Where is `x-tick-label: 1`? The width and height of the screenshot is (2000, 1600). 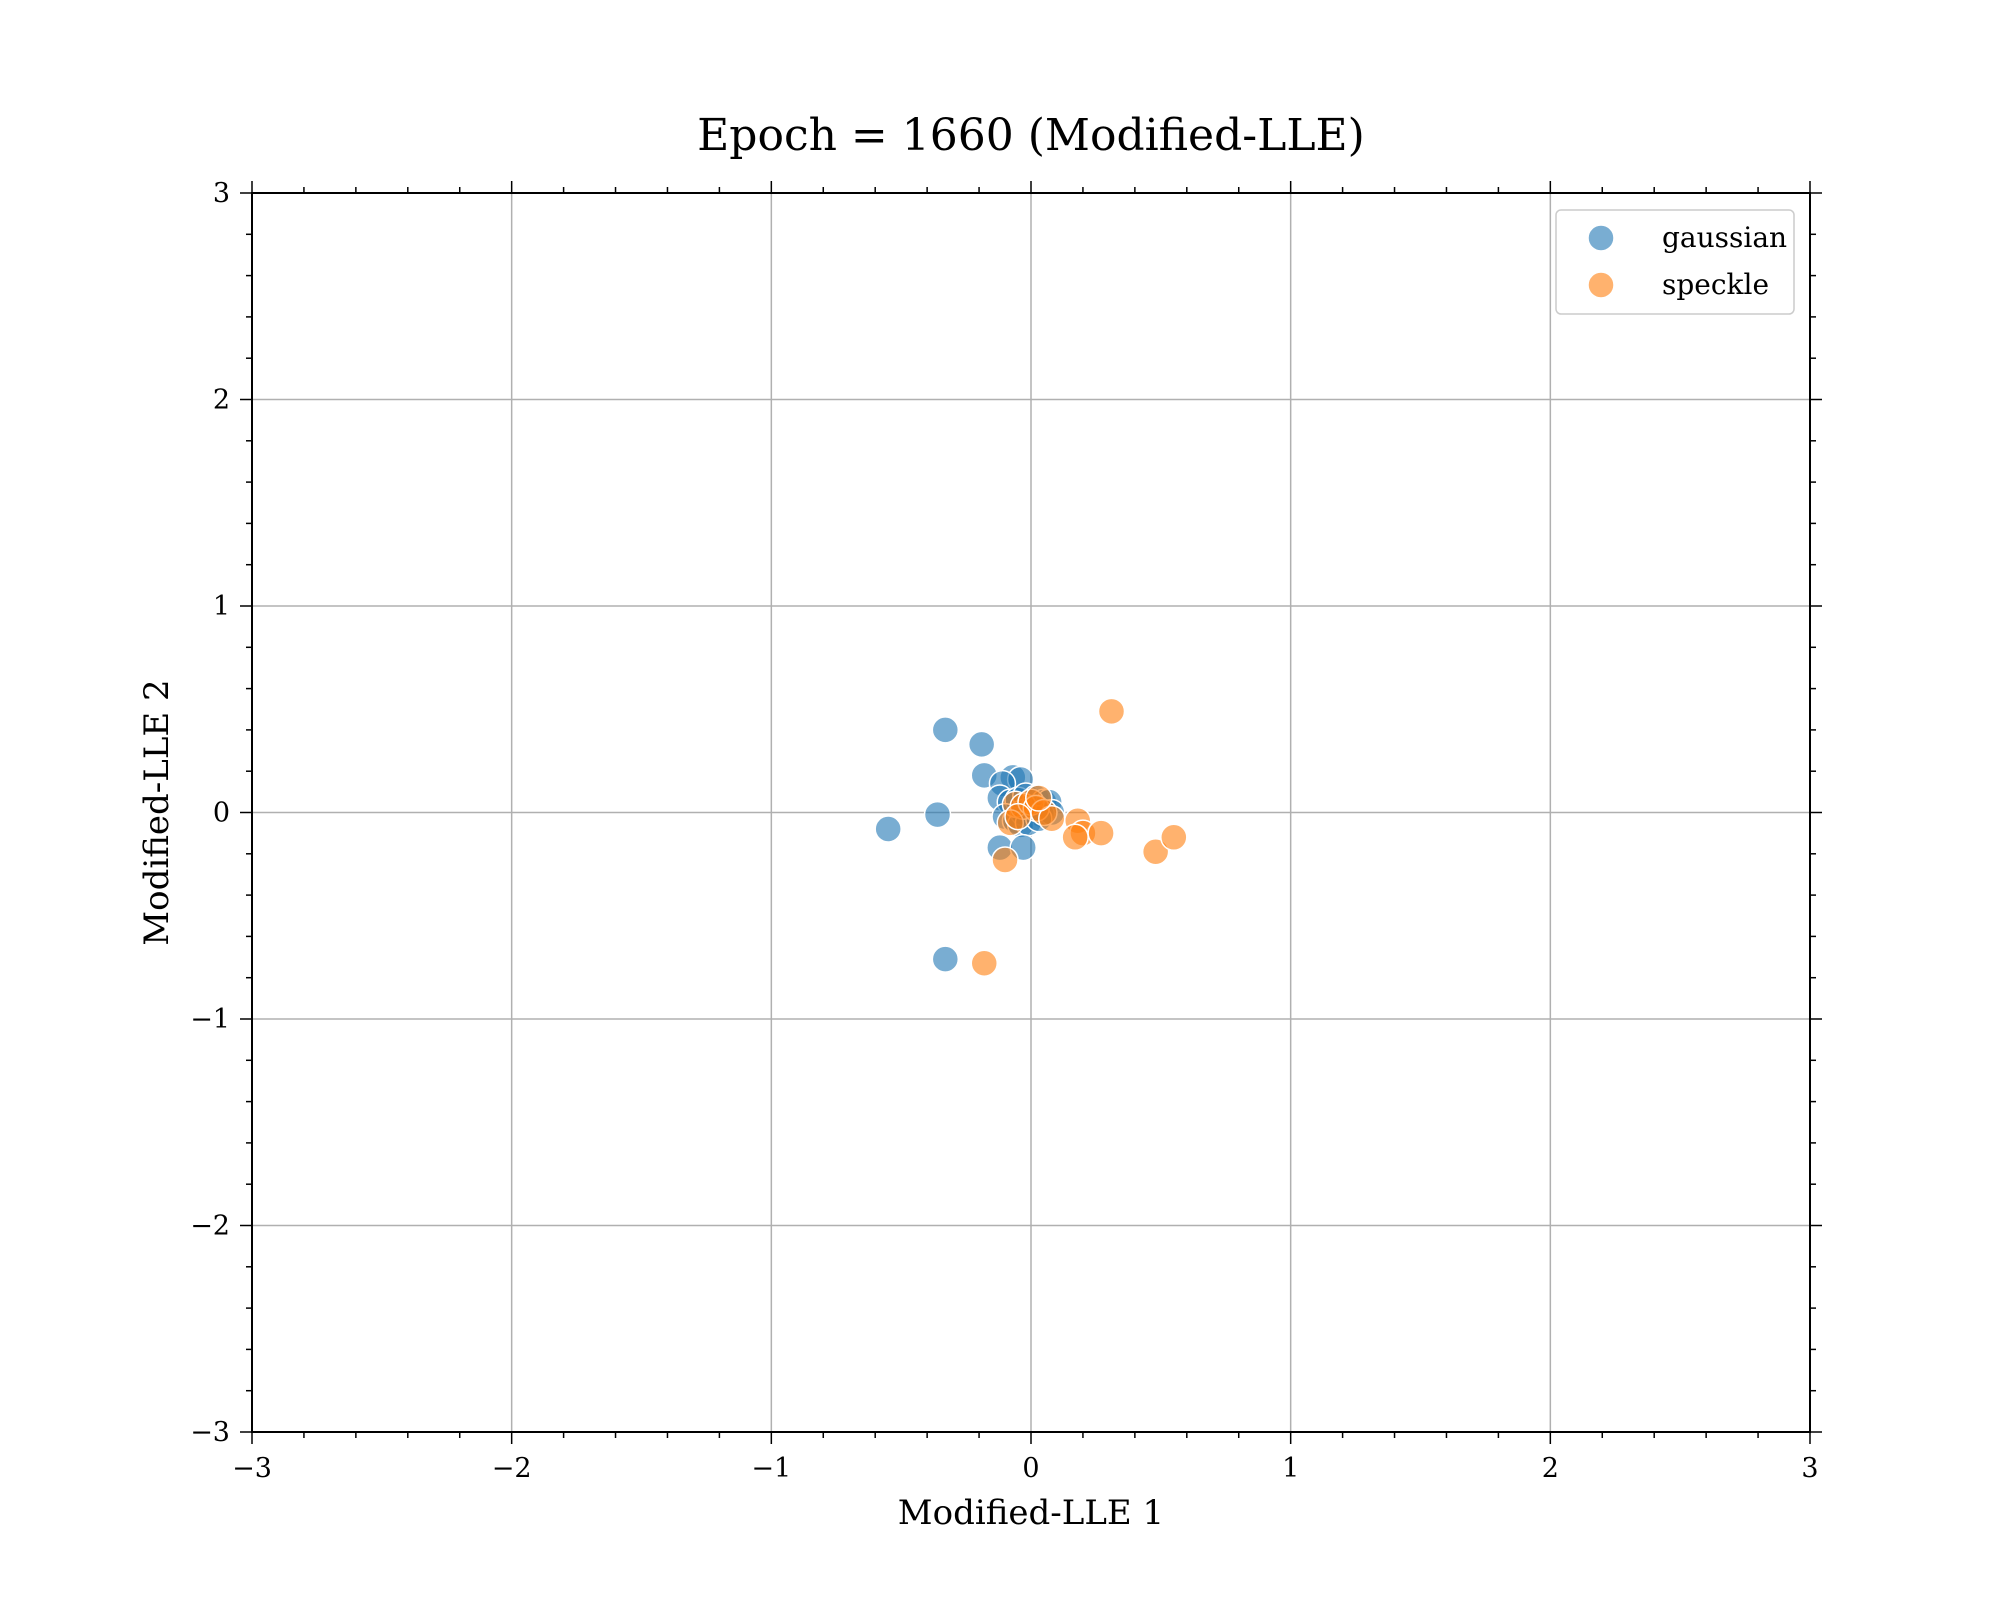 x-tick-label: 1 is located at coordinates (1290, 1468).